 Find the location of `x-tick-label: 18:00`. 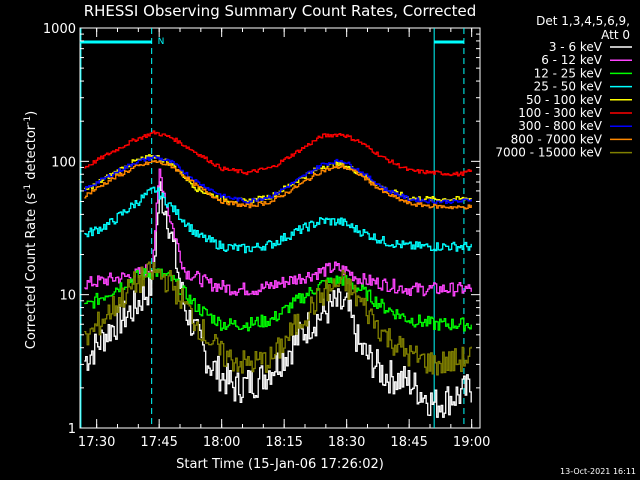

x-tick-label: 18:00 is located at coordinates (221, 442).